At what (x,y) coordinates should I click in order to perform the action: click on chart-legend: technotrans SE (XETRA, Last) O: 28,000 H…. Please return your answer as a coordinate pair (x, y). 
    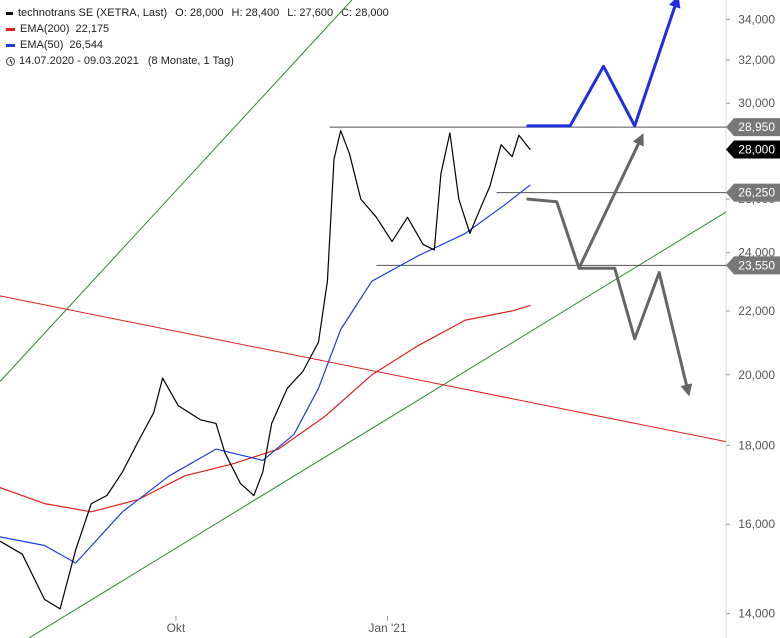
    Looking at the image, I should click on (197, 37).